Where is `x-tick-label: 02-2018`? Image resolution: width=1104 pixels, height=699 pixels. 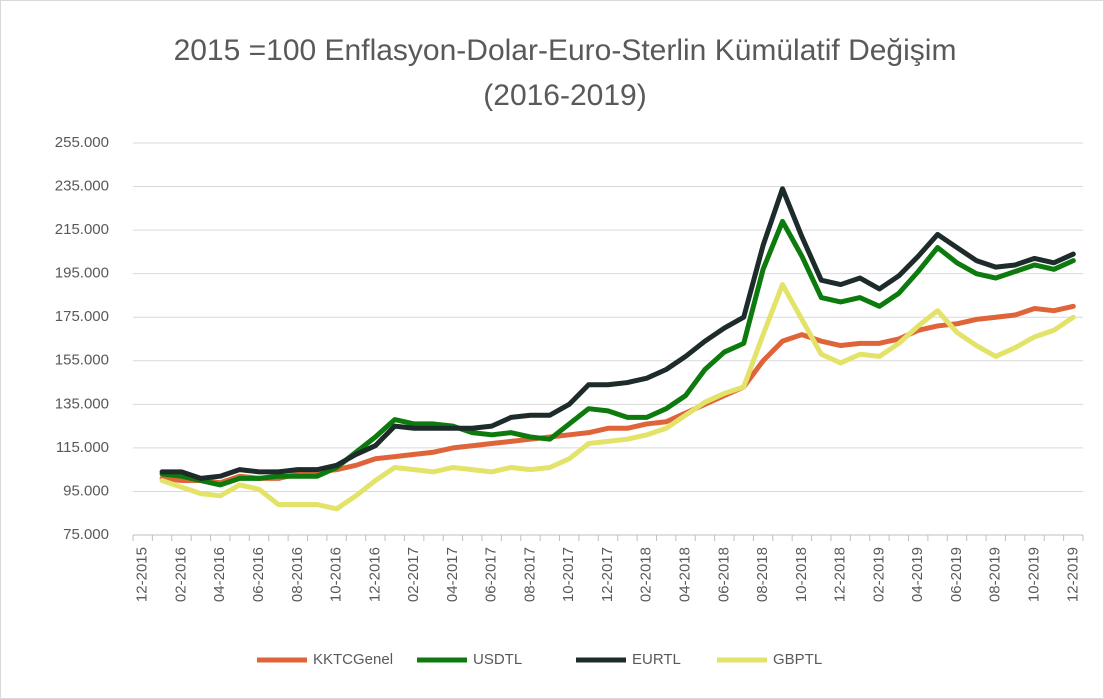 x-tick-label: 02-2018 is located at coordinates (646, 574).